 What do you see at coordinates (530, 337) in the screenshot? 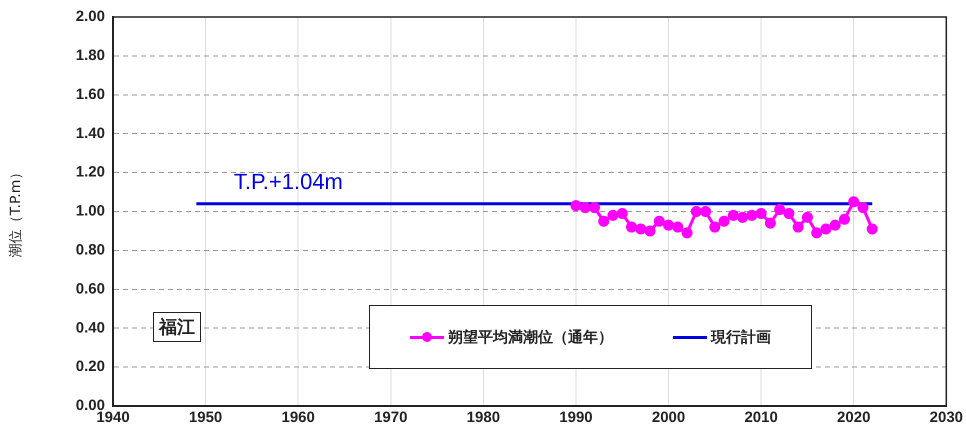
I see `legend-label: 朔望平均満潮位（通年）` at bounding box center [530, 337].